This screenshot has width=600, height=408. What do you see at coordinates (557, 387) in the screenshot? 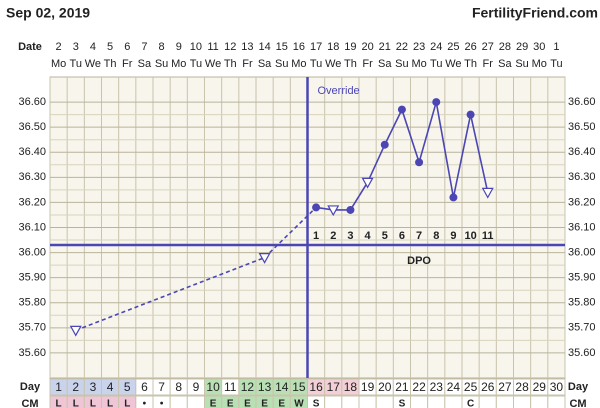
I see `day-number: 30` at bounding box center [557, 387].